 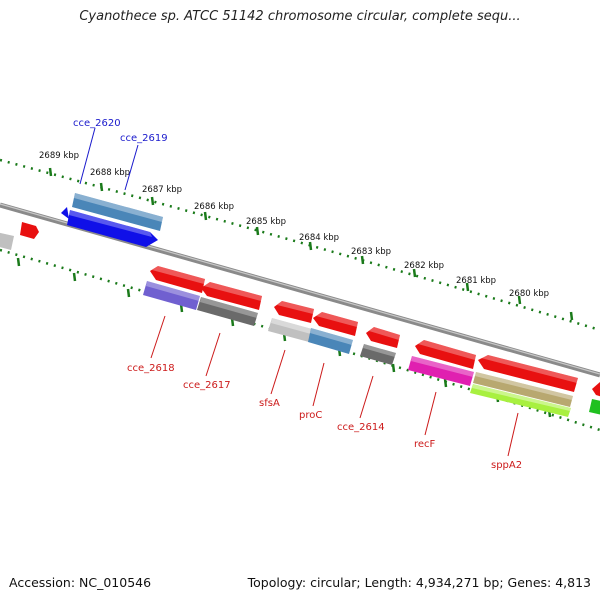 I want to click on gene-sppA2-khaki, so click(x=523, y=389).